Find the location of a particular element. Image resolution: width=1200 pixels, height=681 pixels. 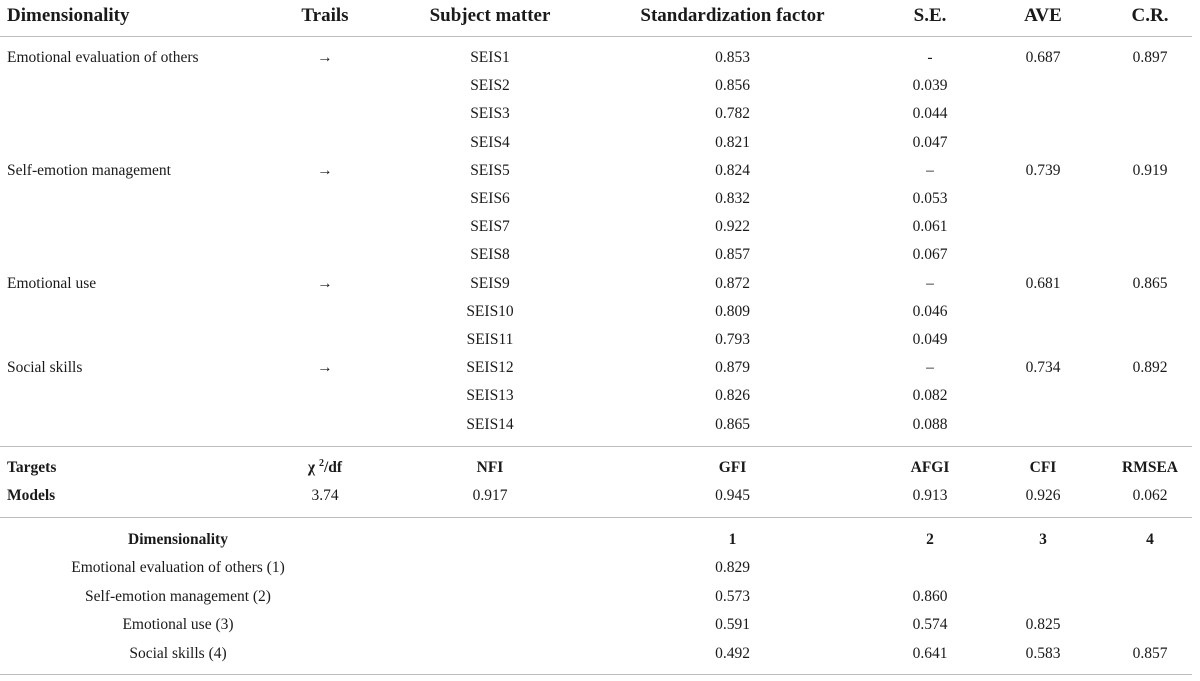

table-bottom-rule is located at coordinates (596, 674).